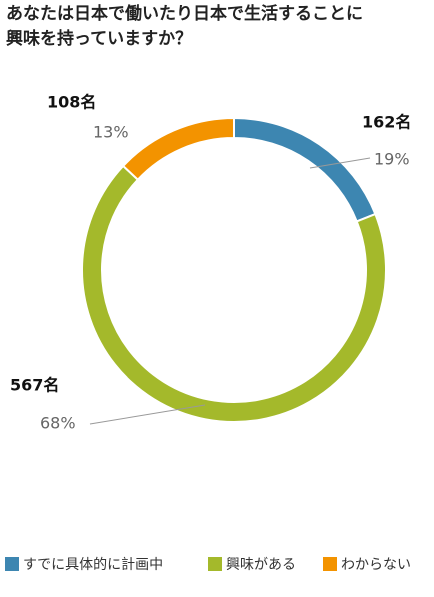  I want to click on legend-label: すでに具体的に計画中, so click(93, 565).